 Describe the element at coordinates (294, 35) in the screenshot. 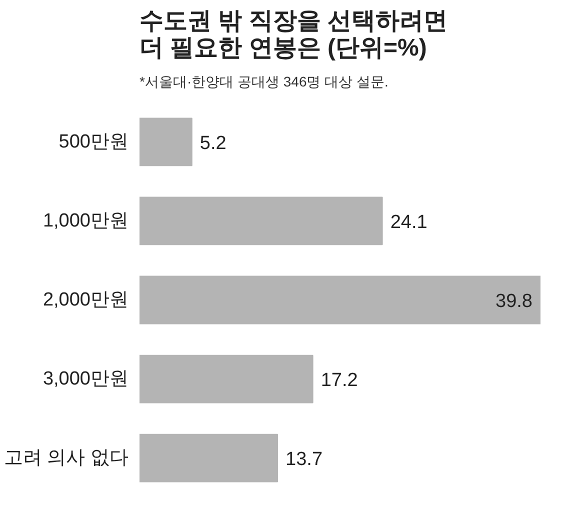

I see `chart-title: 수도권 밖 직장을 선택하려면 더 필요한 연봉은 (단위=%)` at that location.